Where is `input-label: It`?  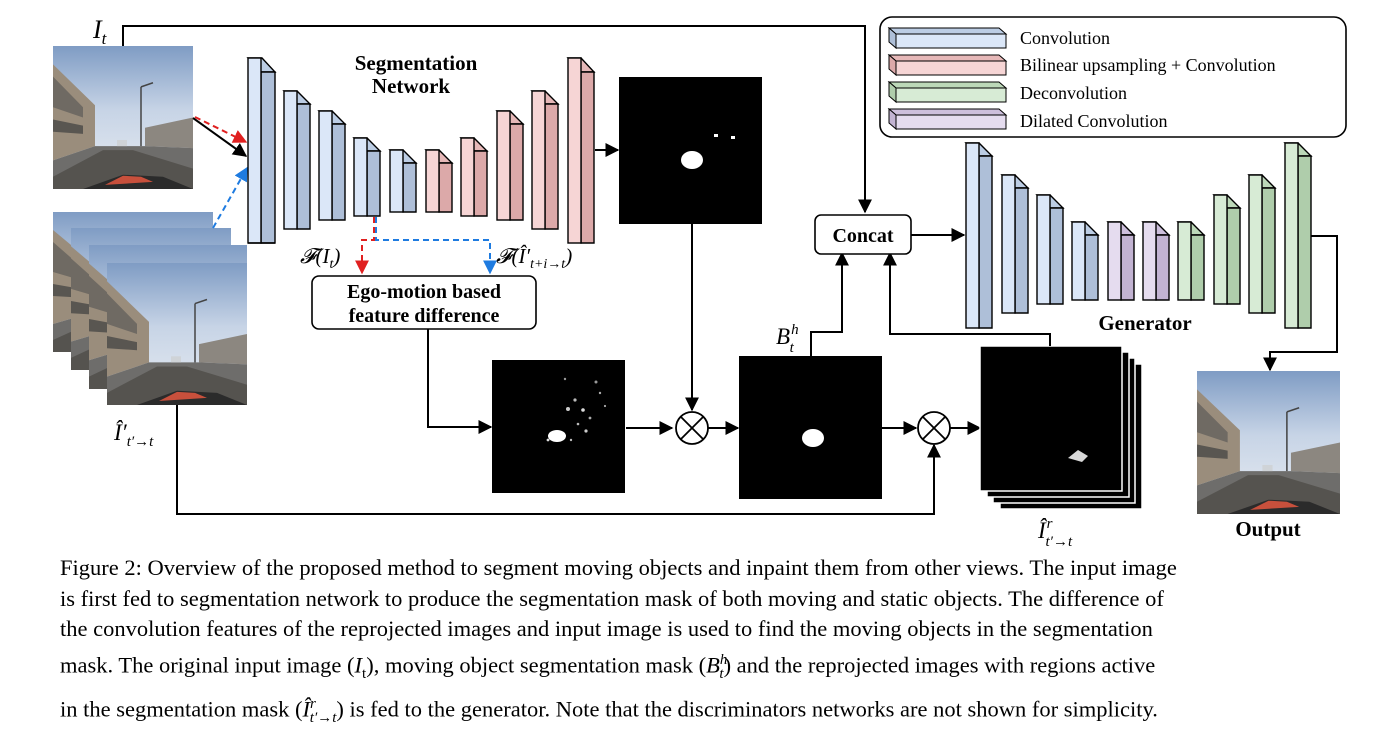
input-label: It is located at coordinates (100, 31).